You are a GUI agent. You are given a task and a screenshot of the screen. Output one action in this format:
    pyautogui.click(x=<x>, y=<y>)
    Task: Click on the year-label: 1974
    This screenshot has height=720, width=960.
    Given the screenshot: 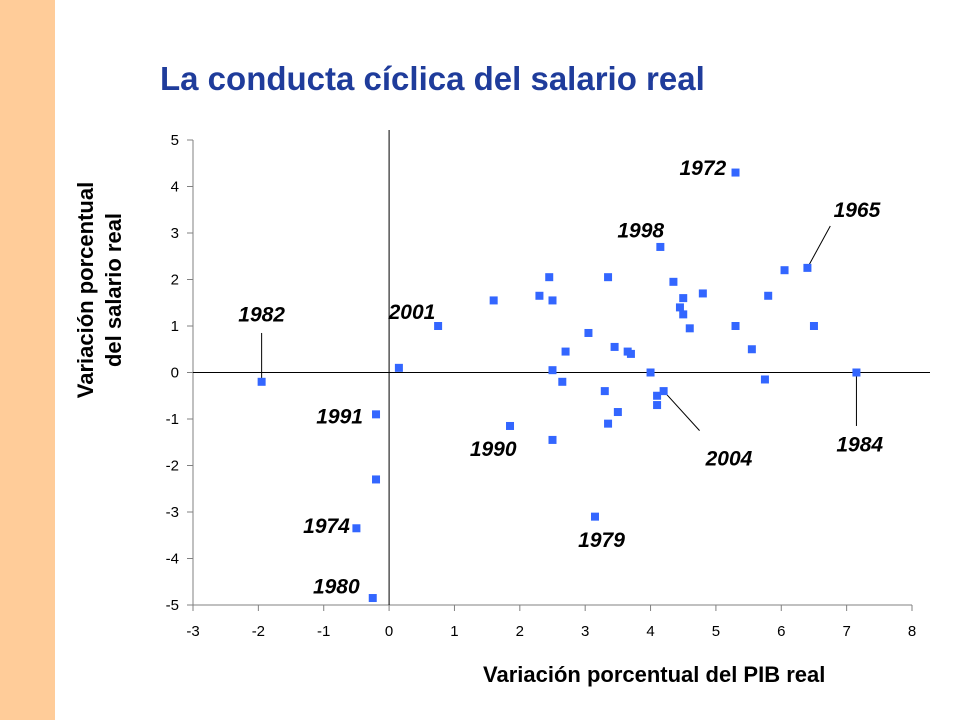 What is the action you would take?
    pyautogui.click(x=326, y=526)
    